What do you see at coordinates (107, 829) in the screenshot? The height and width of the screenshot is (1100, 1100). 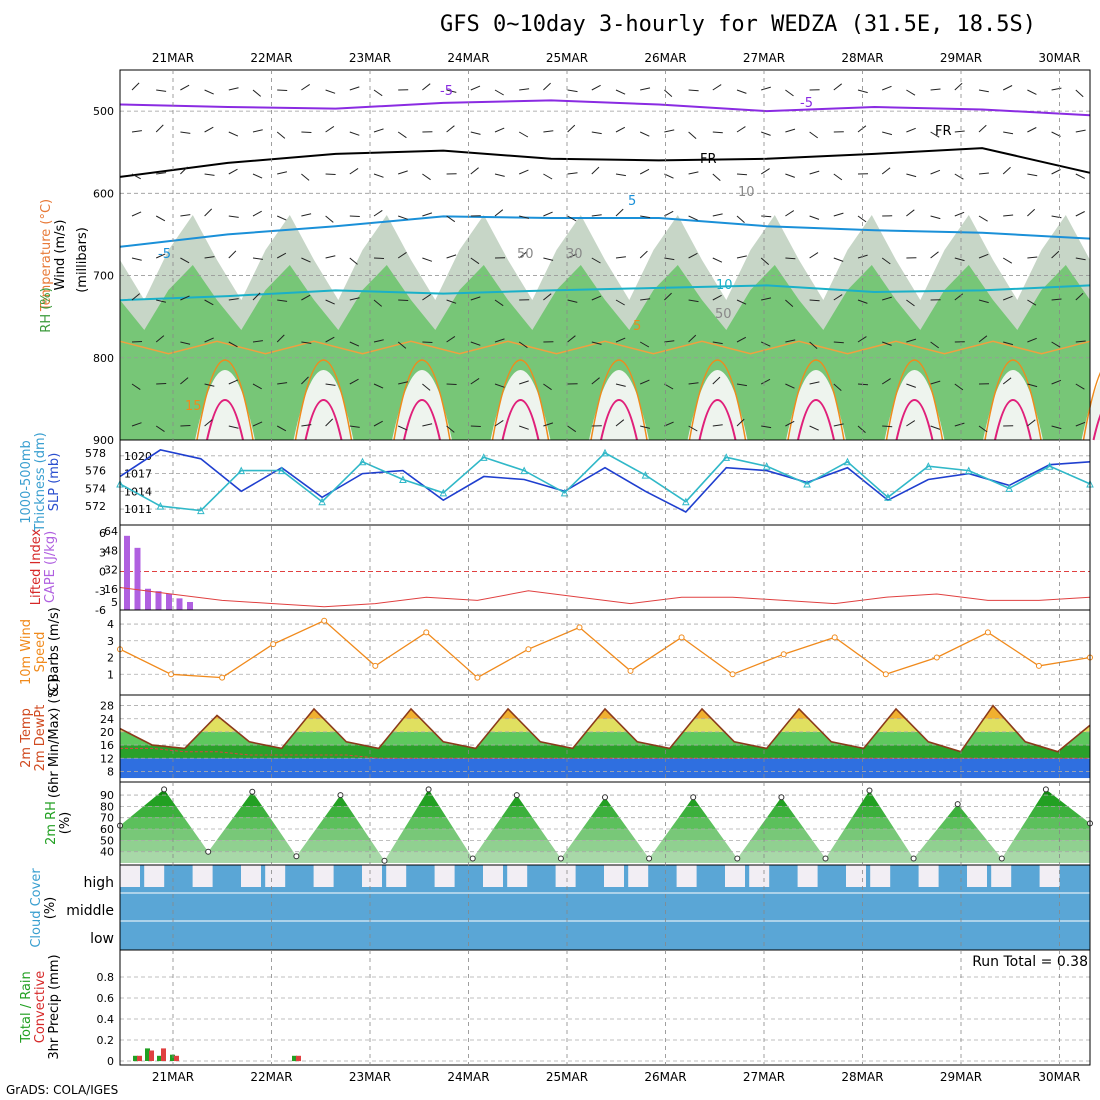 I see `rh-tick-label: 60` at bounding box center [107, 829].